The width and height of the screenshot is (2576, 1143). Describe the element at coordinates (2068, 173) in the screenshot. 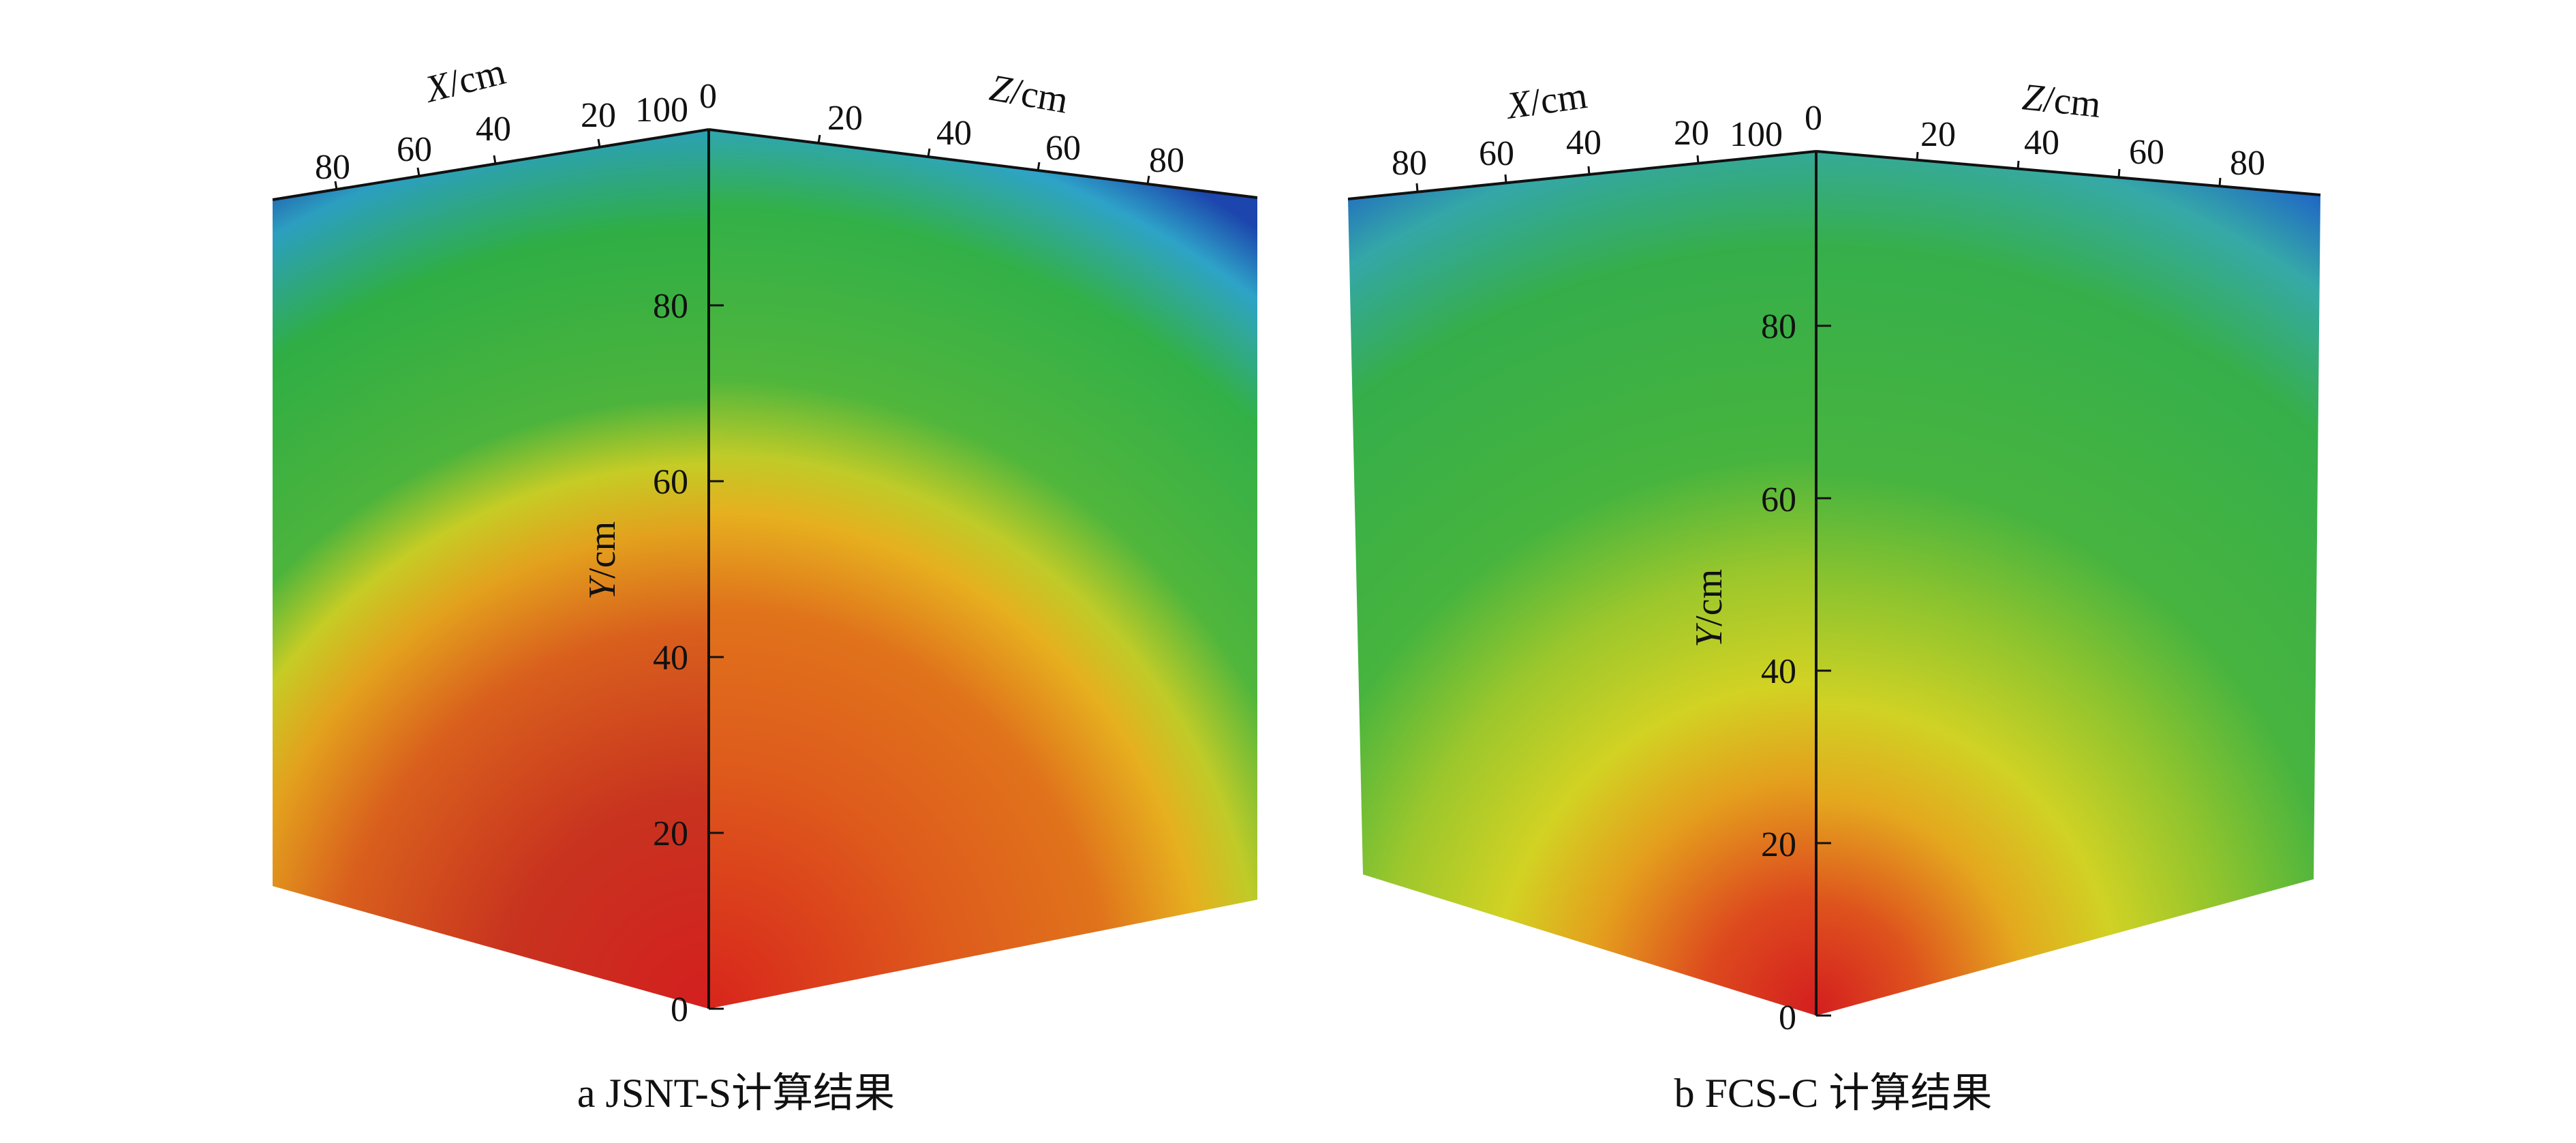

I see `panel-b-z-axis-line` at that location.